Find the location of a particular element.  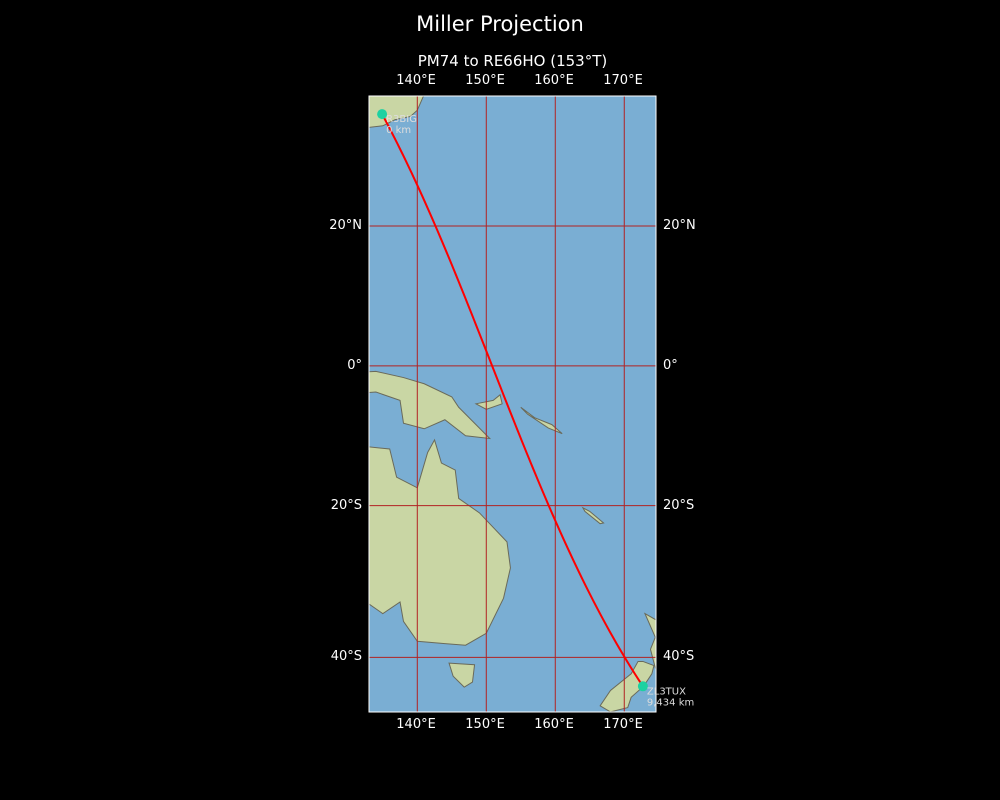

lat-tick-label-left: 40°S is located at coordinates (346, 657).